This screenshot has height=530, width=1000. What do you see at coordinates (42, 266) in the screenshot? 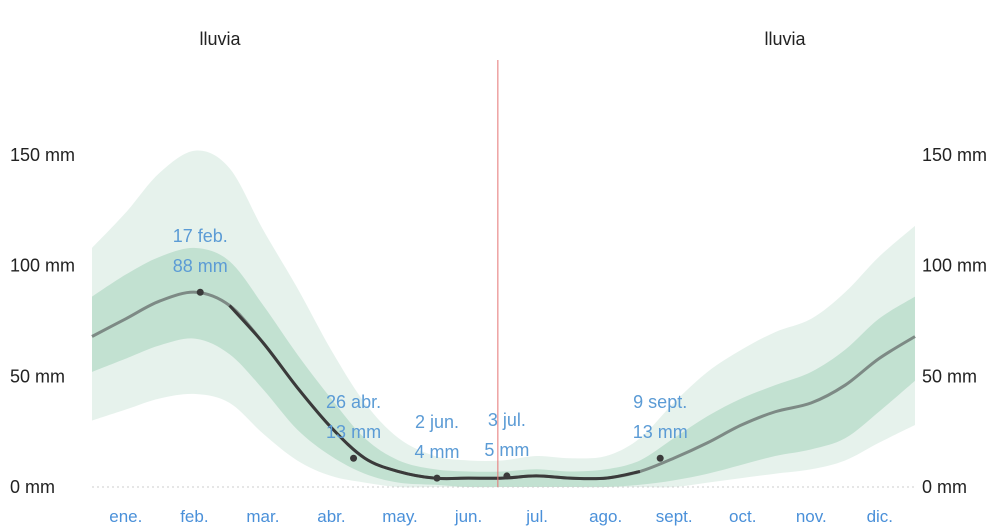
I see `y-tick-left-2: 100 mm` at bounding box center [42, 266].